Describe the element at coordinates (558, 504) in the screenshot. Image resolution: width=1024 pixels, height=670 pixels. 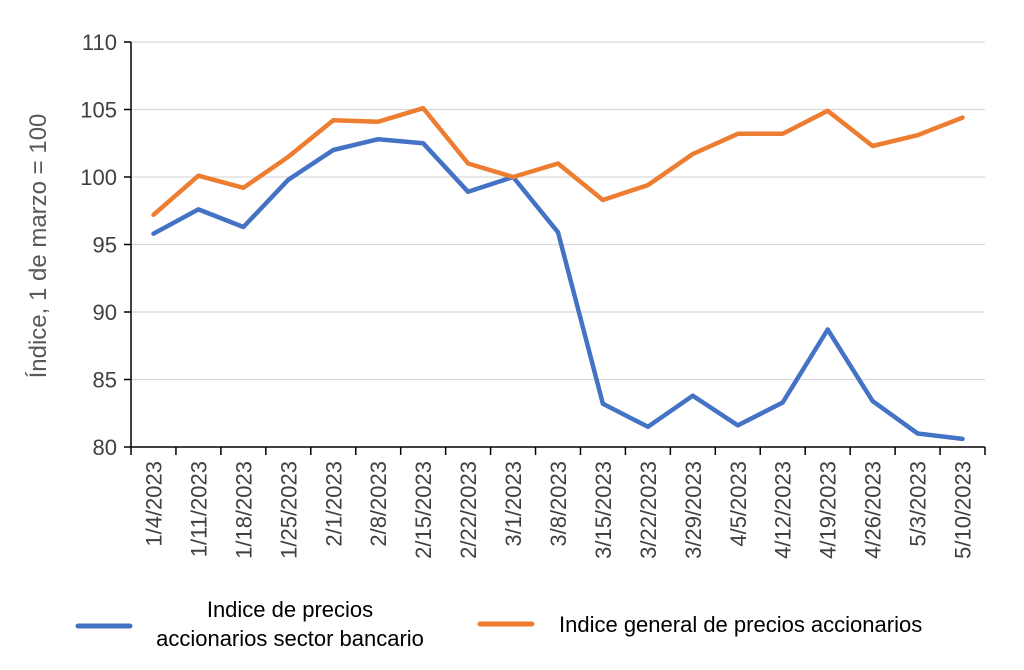
I see `x-tick-label: 3/8/2023` at that location.